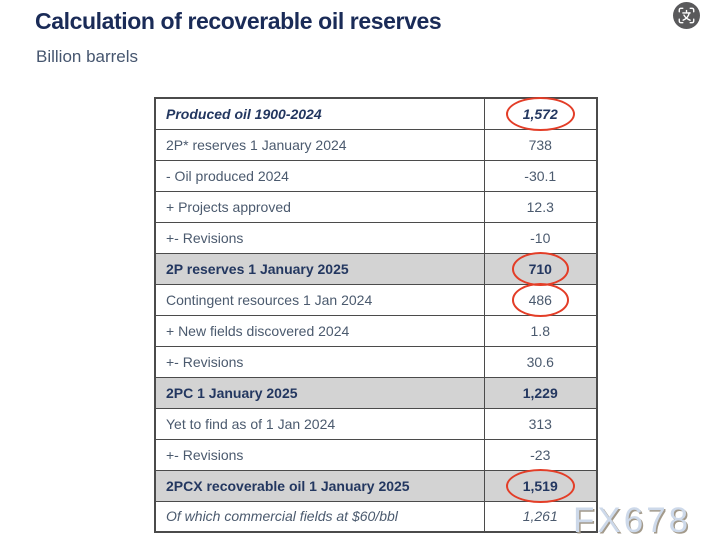 The width and height of the screenshot is (706, 555). Describe the element at coordinates (319, 299) in the screenshot. I see `row-label: Contingent resources 1 Jan 2024` at that location.